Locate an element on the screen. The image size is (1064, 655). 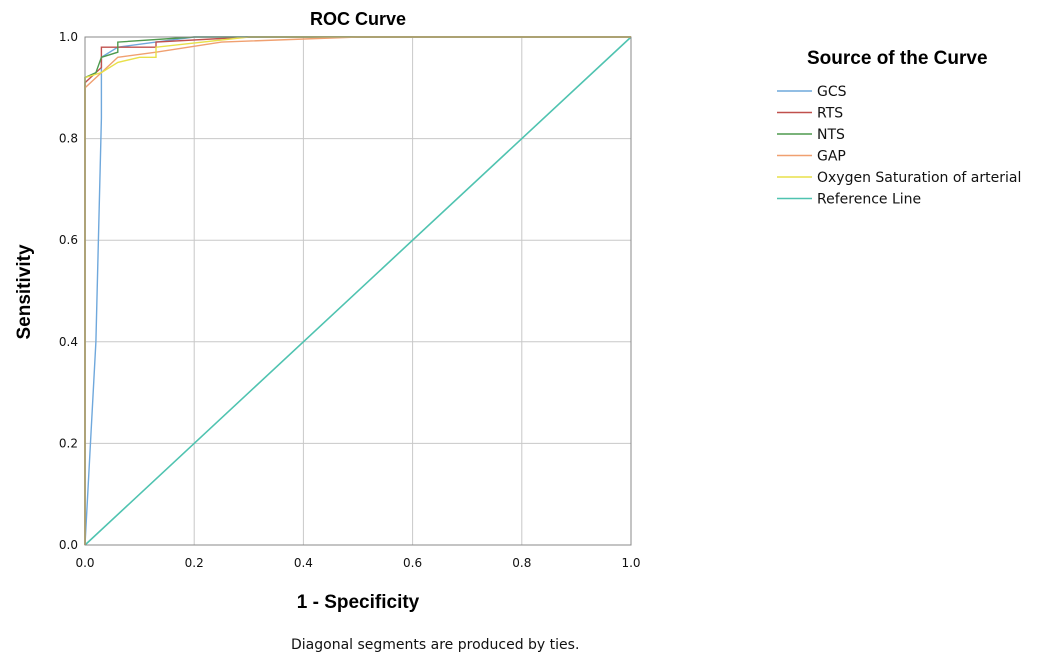
x-tick-label: 0.8 is located at coordinates (521, 563).